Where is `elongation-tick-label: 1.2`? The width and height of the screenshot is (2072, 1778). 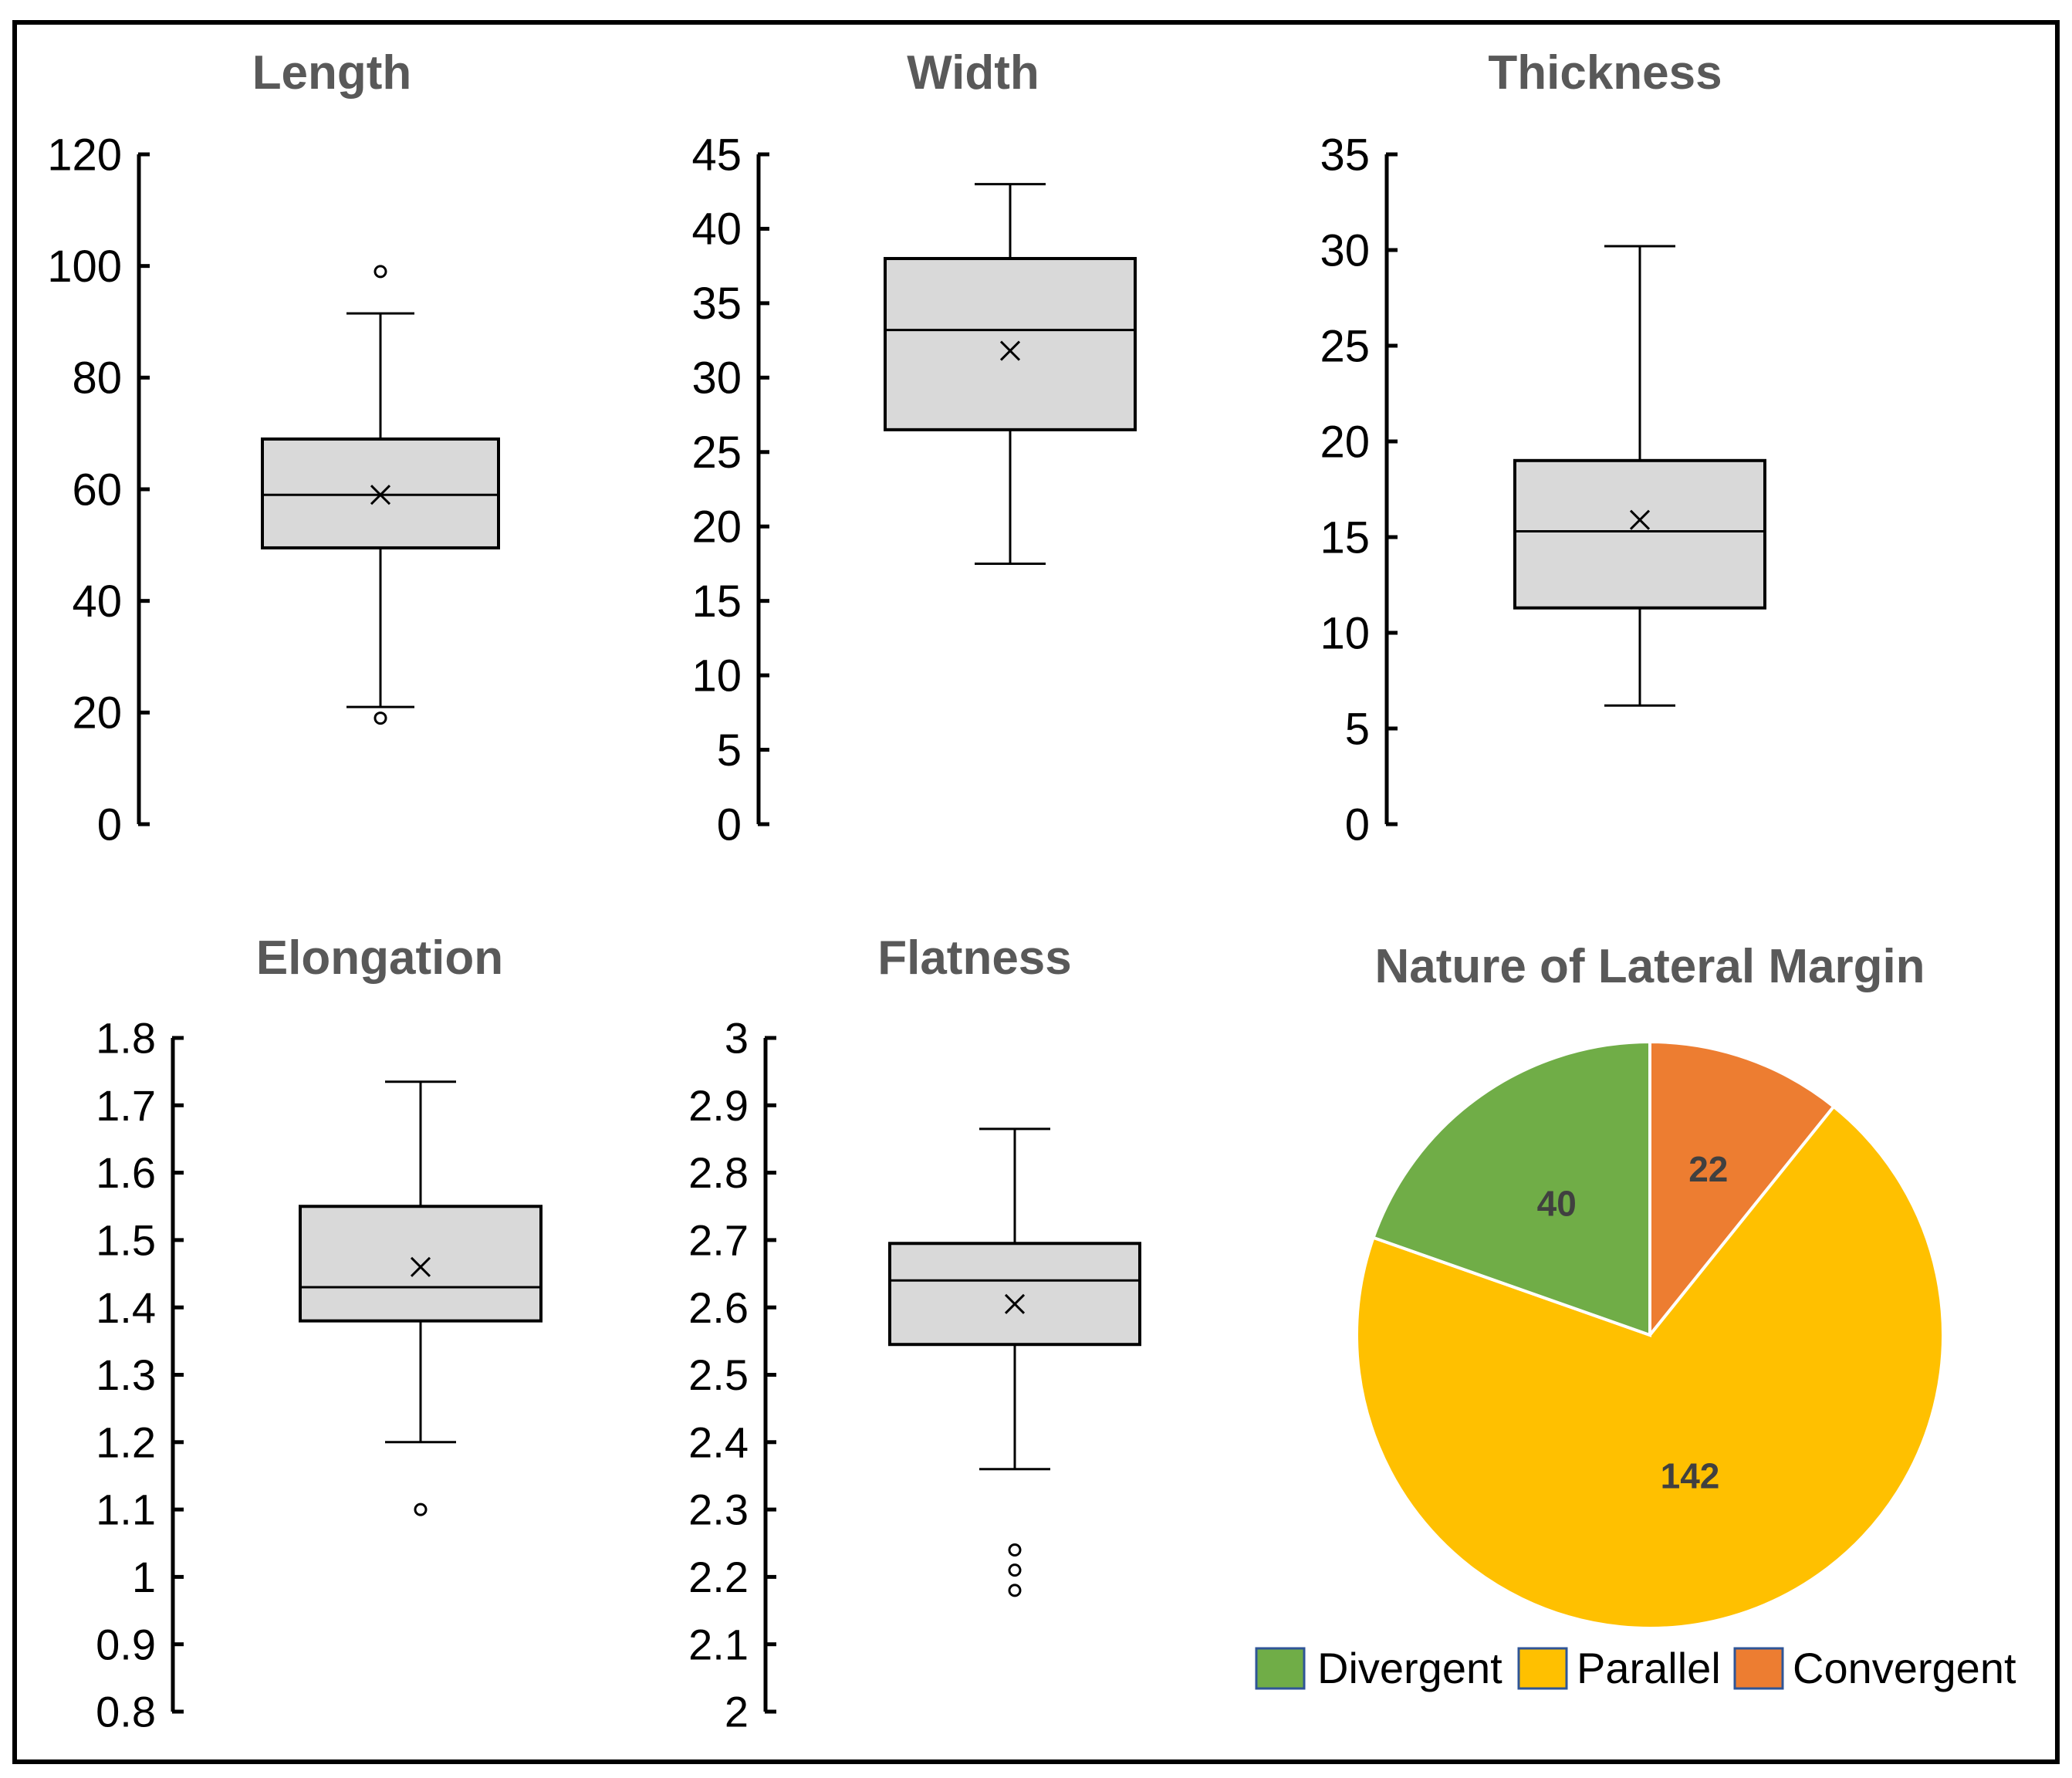 elongation-tick-label: 1.2 is located at coordinates (126, 1442).